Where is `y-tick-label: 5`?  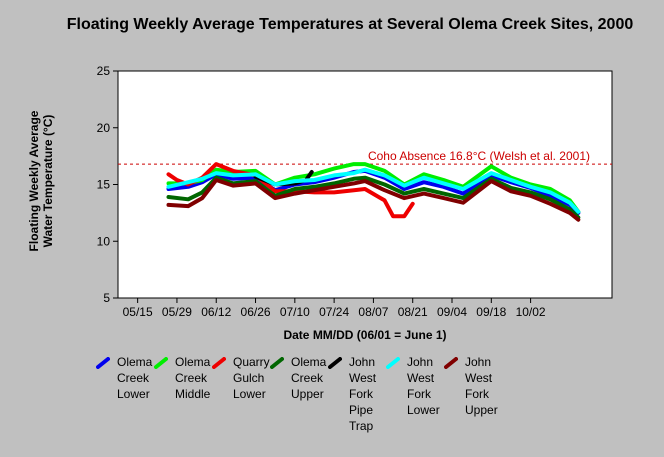 y-tick-label: 5 is located at coordinates (106, 298).